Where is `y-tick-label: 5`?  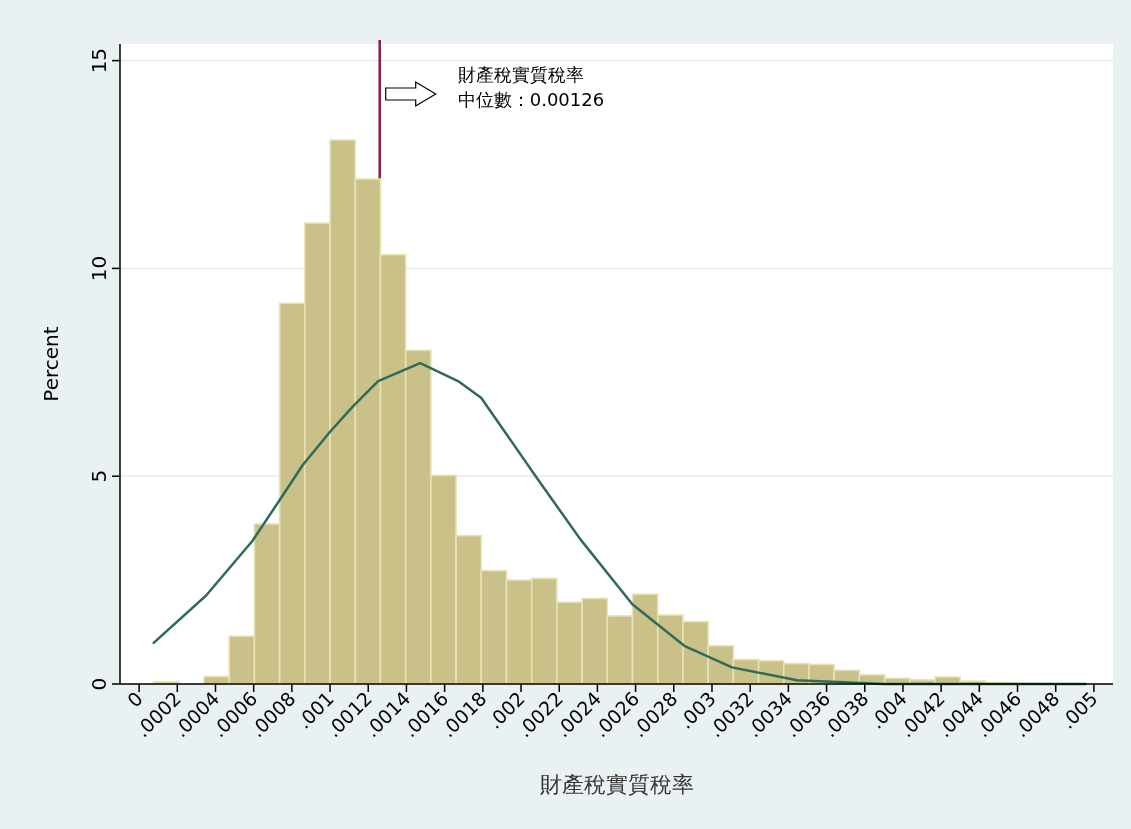
y-tick-label: 5 is located at coordinates (99, 476).